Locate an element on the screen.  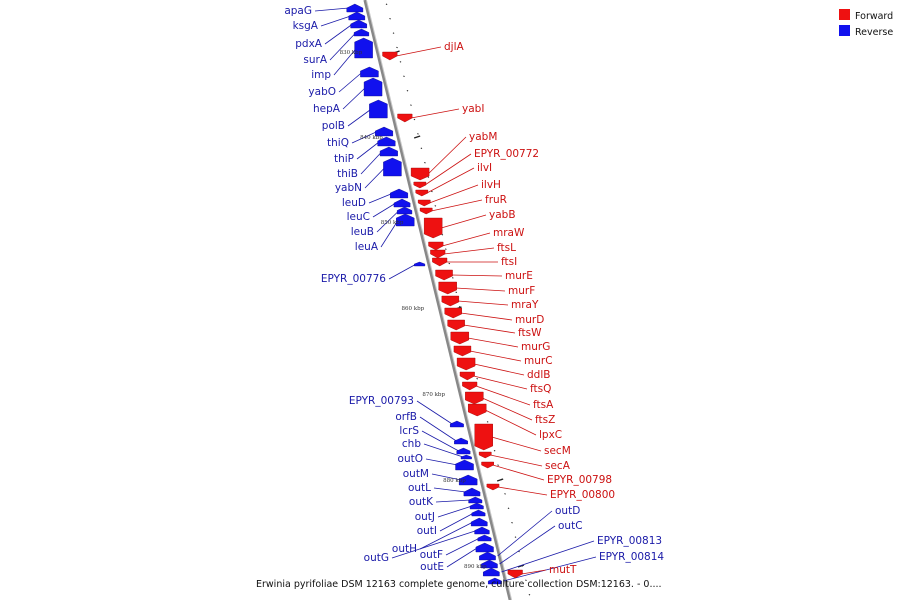
gene-lcrs is located at coordinates (463, 451).